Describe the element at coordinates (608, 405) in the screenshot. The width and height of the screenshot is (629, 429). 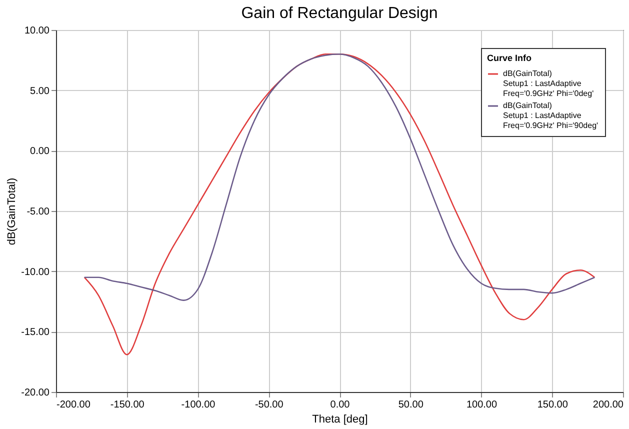
I see `x-tick-label: 200.00` at that location.